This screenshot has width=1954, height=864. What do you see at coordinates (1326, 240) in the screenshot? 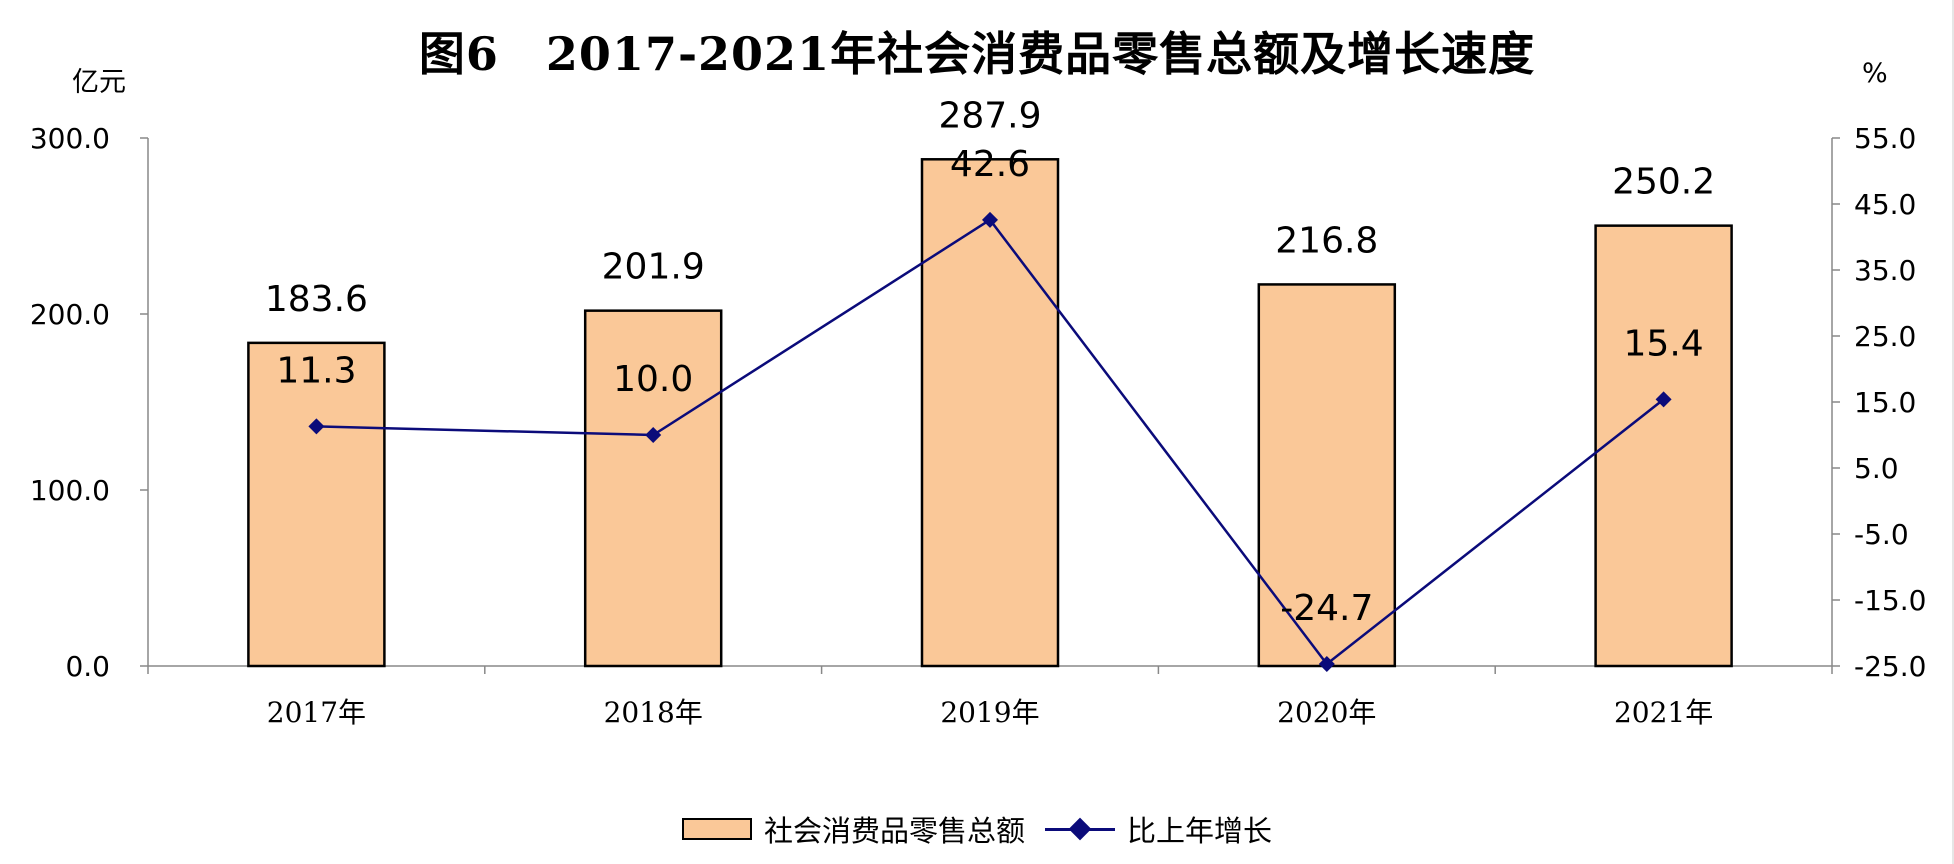
I see `bar-data-label: 216.8` at bounding box center [1326, 240].